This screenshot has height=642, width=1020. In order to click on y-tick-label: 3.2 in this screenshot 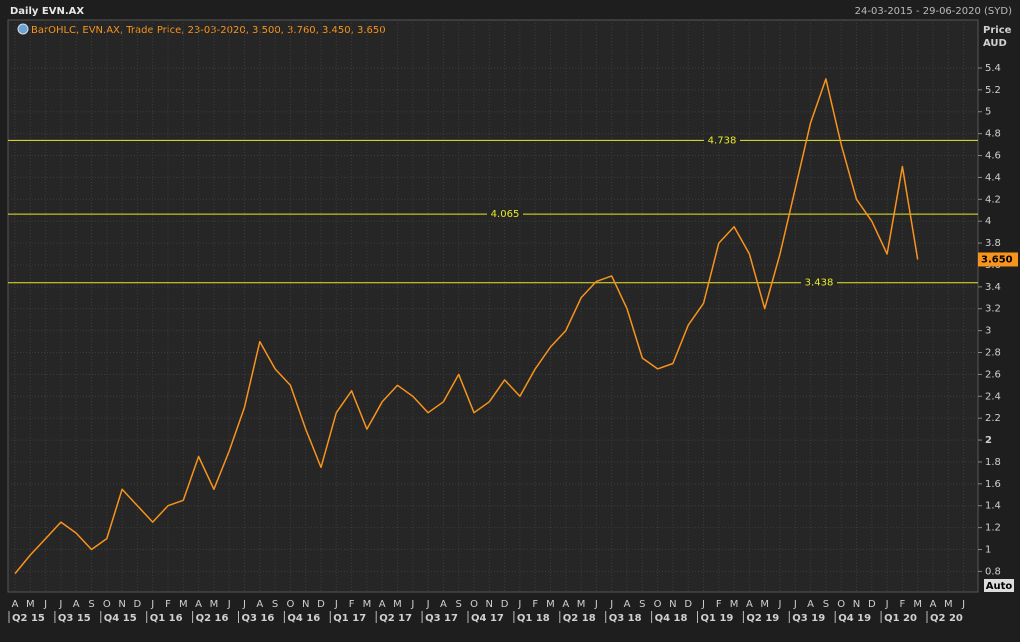, I will do `click(993, 309)`.